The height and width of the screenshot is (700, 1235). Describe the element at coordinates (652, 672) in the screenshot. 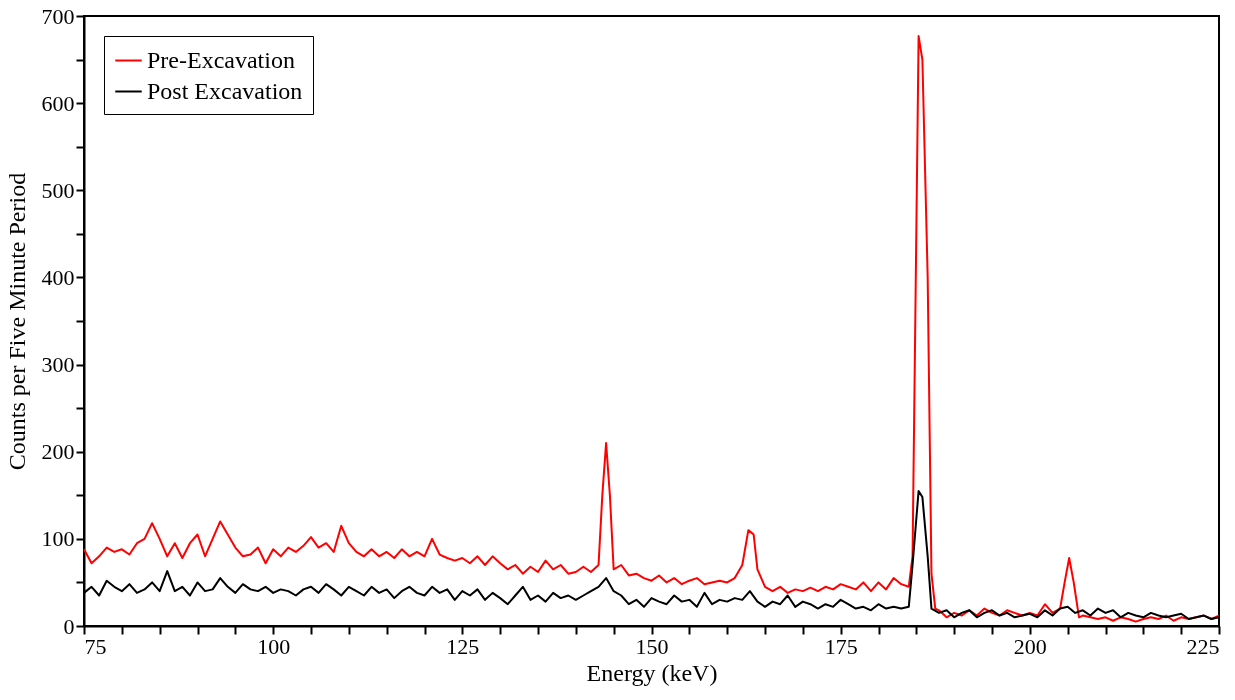

I see `x-axis-title: Energy (keV)` at that location.